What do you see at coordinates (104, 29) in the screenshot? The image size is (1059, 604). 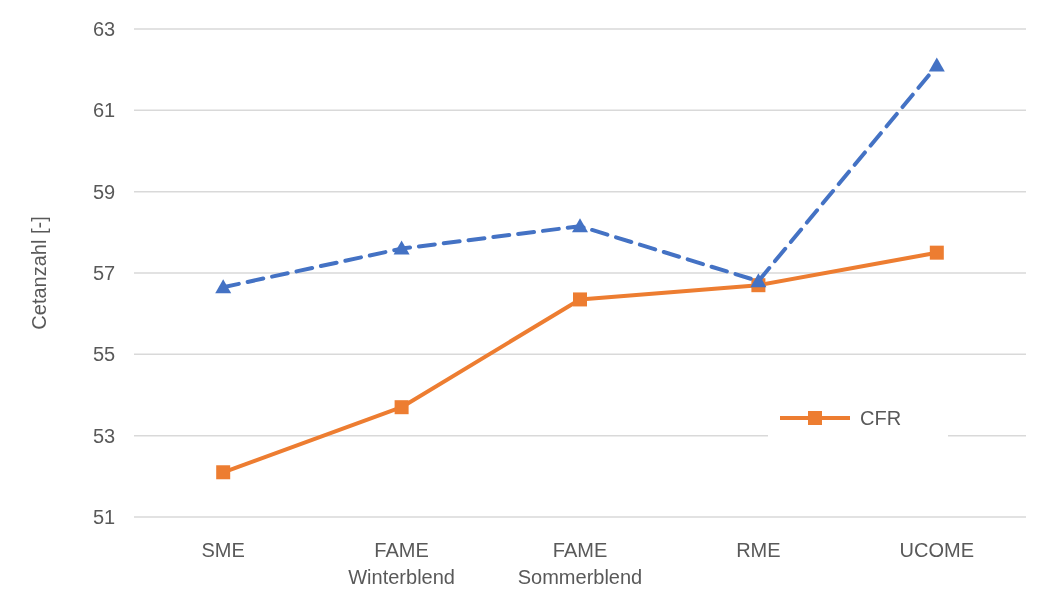 I see `y-tick-label: 63` at bounding box center [104, 29].